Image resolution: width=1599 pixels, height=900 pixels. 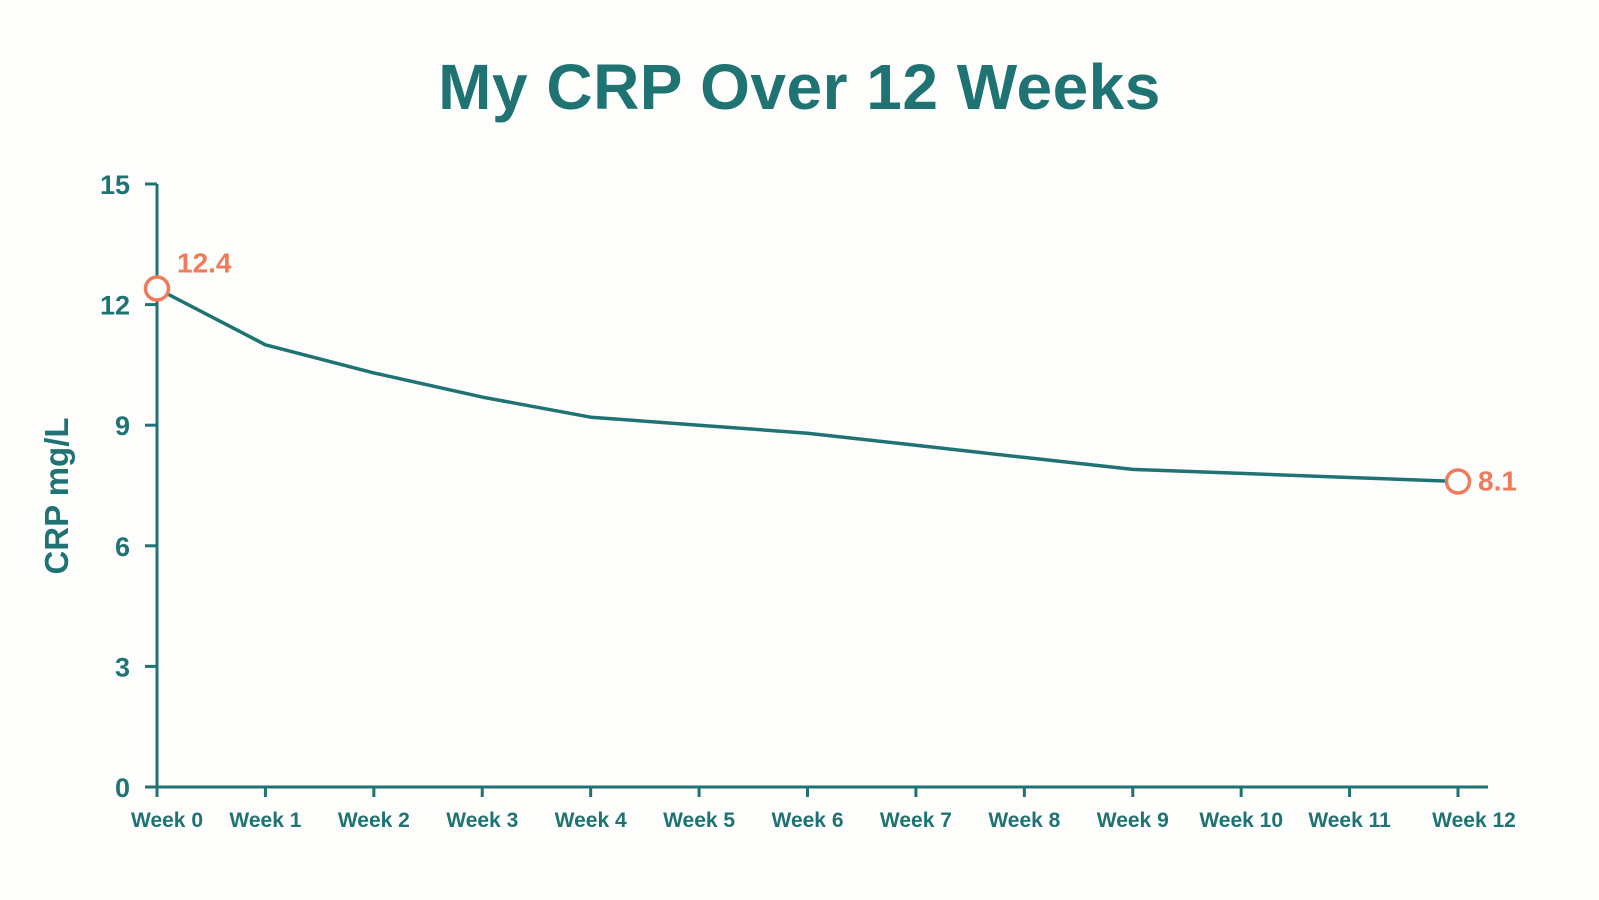 I want to click on x-tick-label: Week 9, so click(x=1133, y=820).